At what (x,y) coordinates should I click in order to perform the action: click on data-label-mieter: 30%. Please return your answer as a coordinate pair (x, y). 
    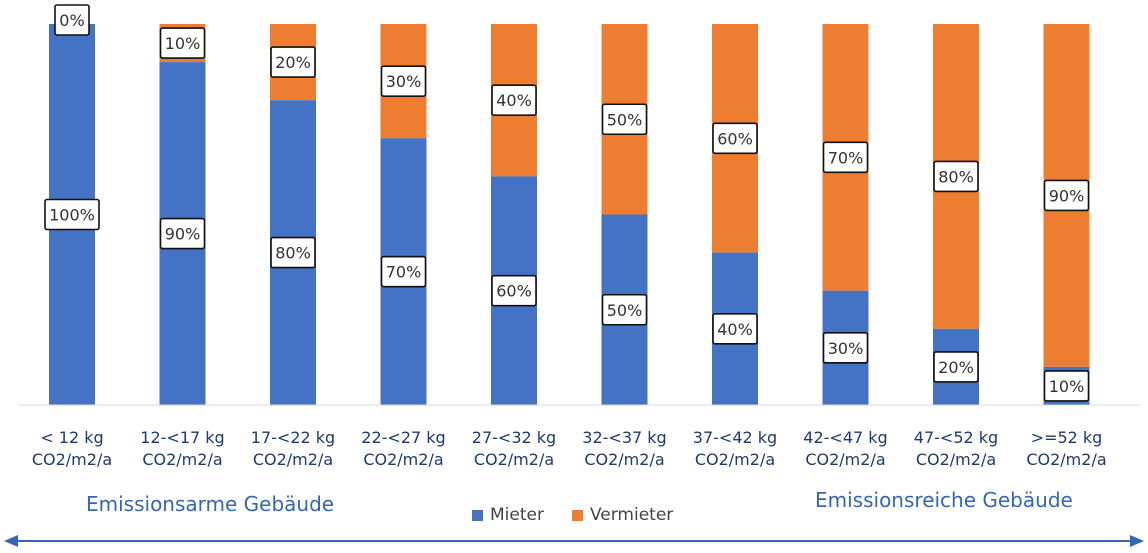
    Looking at the image, I should click on (845, 348).